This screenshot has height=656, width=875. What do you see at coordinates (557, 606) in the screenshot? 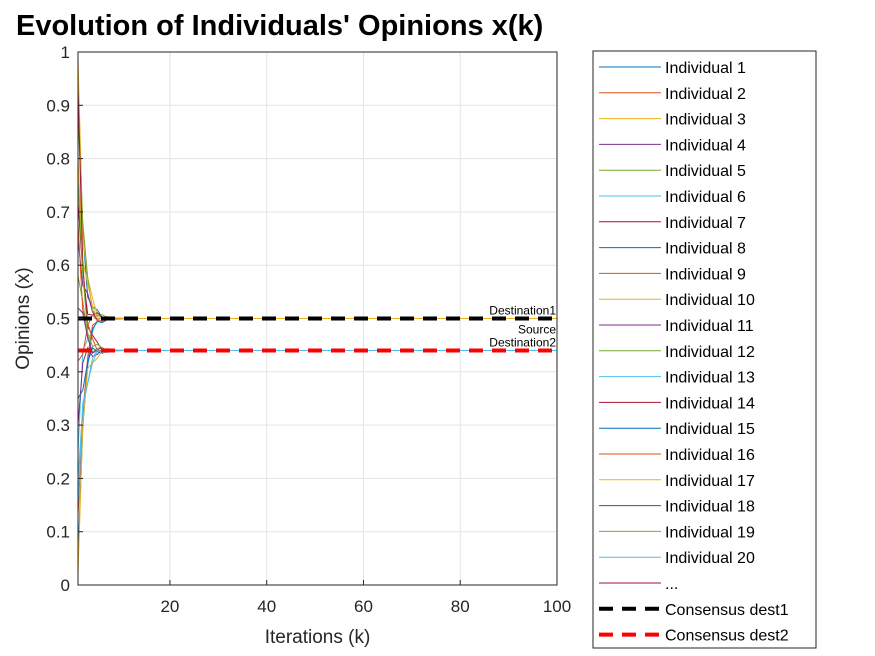
I see `x-tick-label: 100` at bounding box center [557, 606].